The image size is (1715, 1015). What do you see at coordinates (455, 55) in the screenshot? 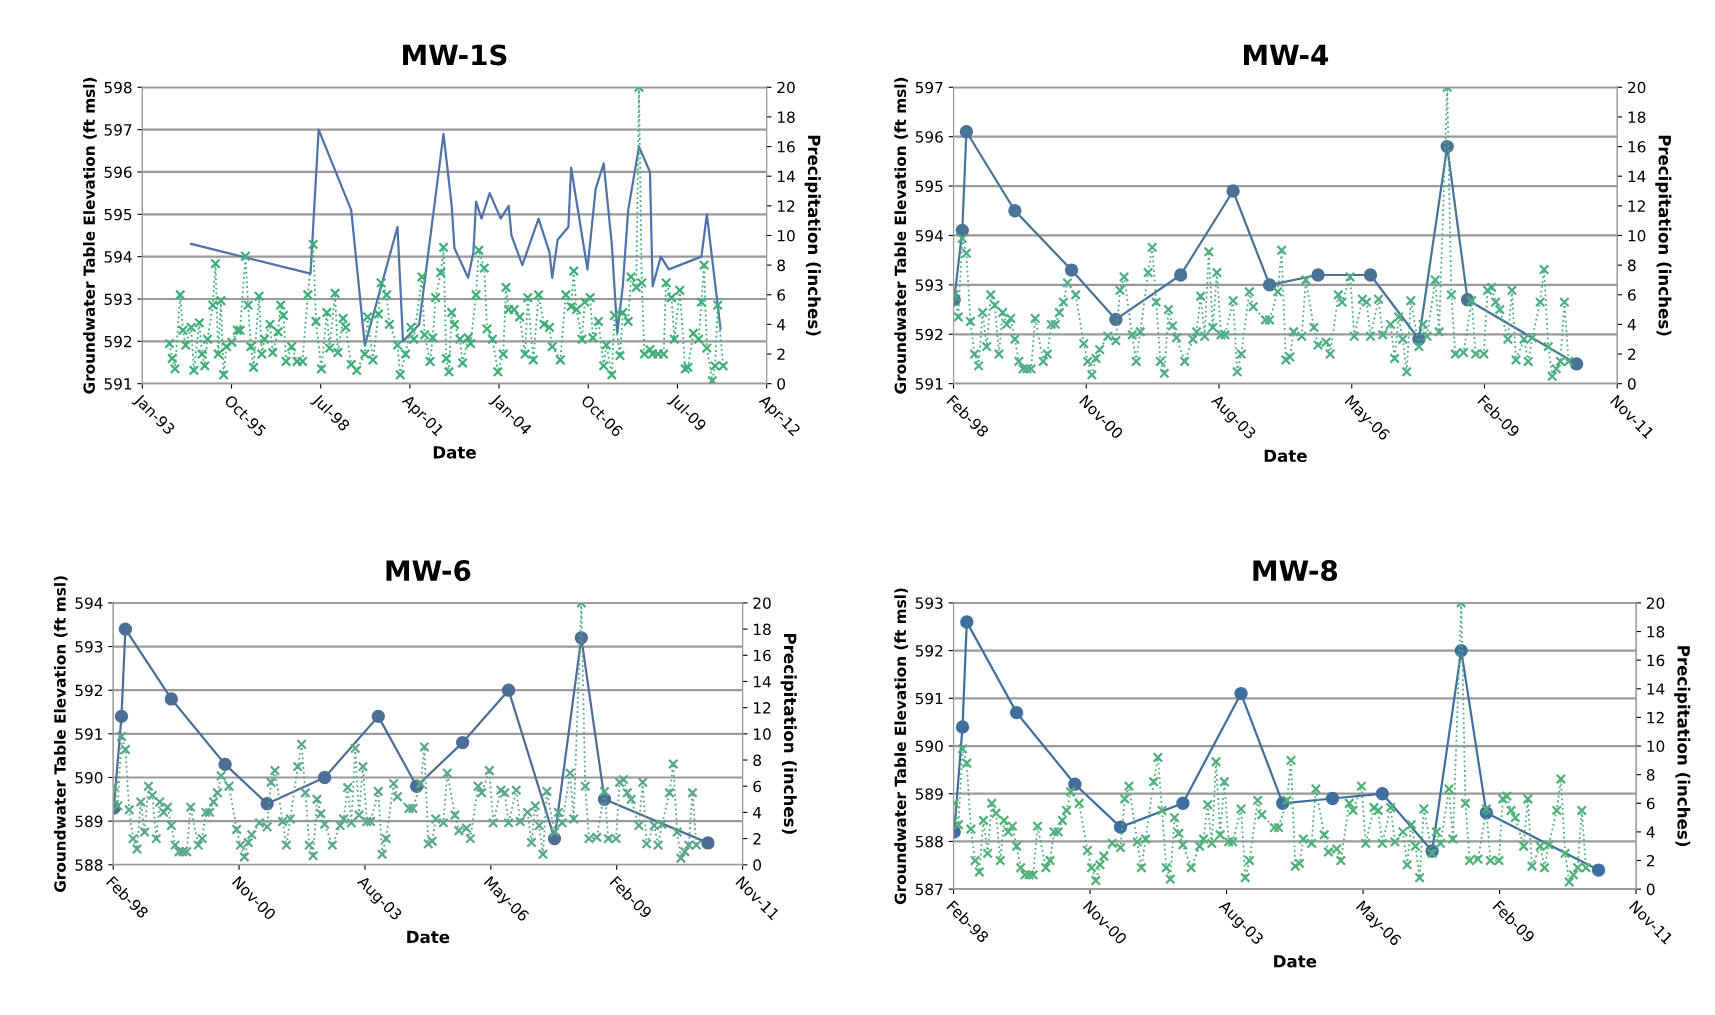
I see `chart-title: MW-1S` at bounding box center [455, 55].